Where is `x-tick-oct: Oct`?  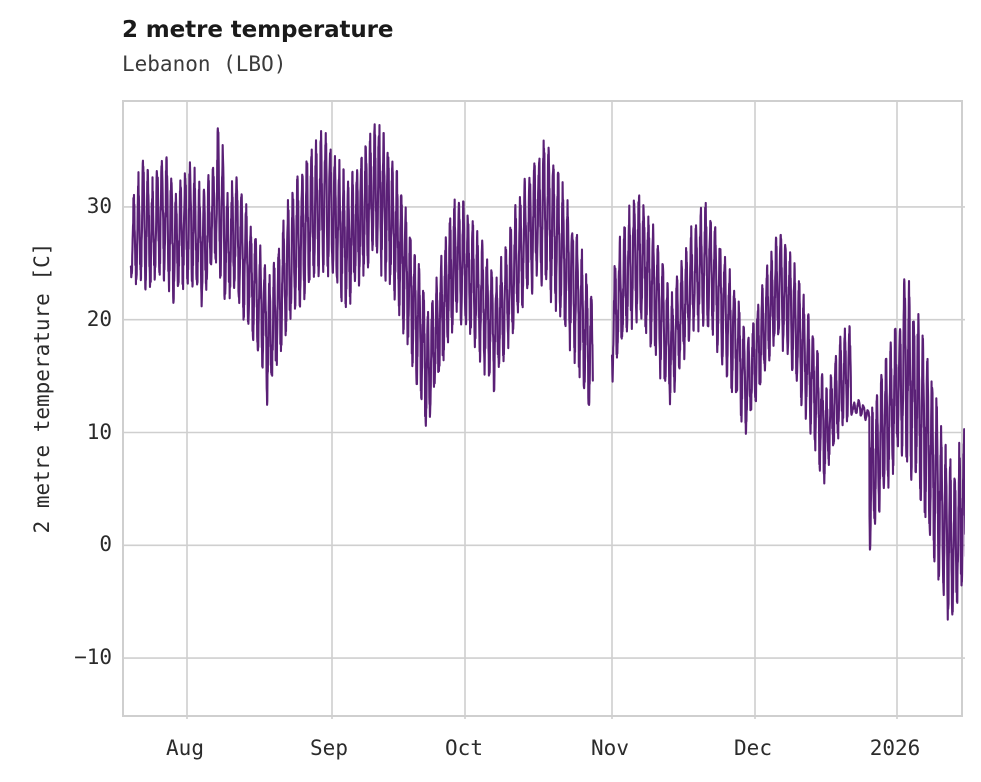
x-tick-oct: Oct is located at coordinates (464, 748).